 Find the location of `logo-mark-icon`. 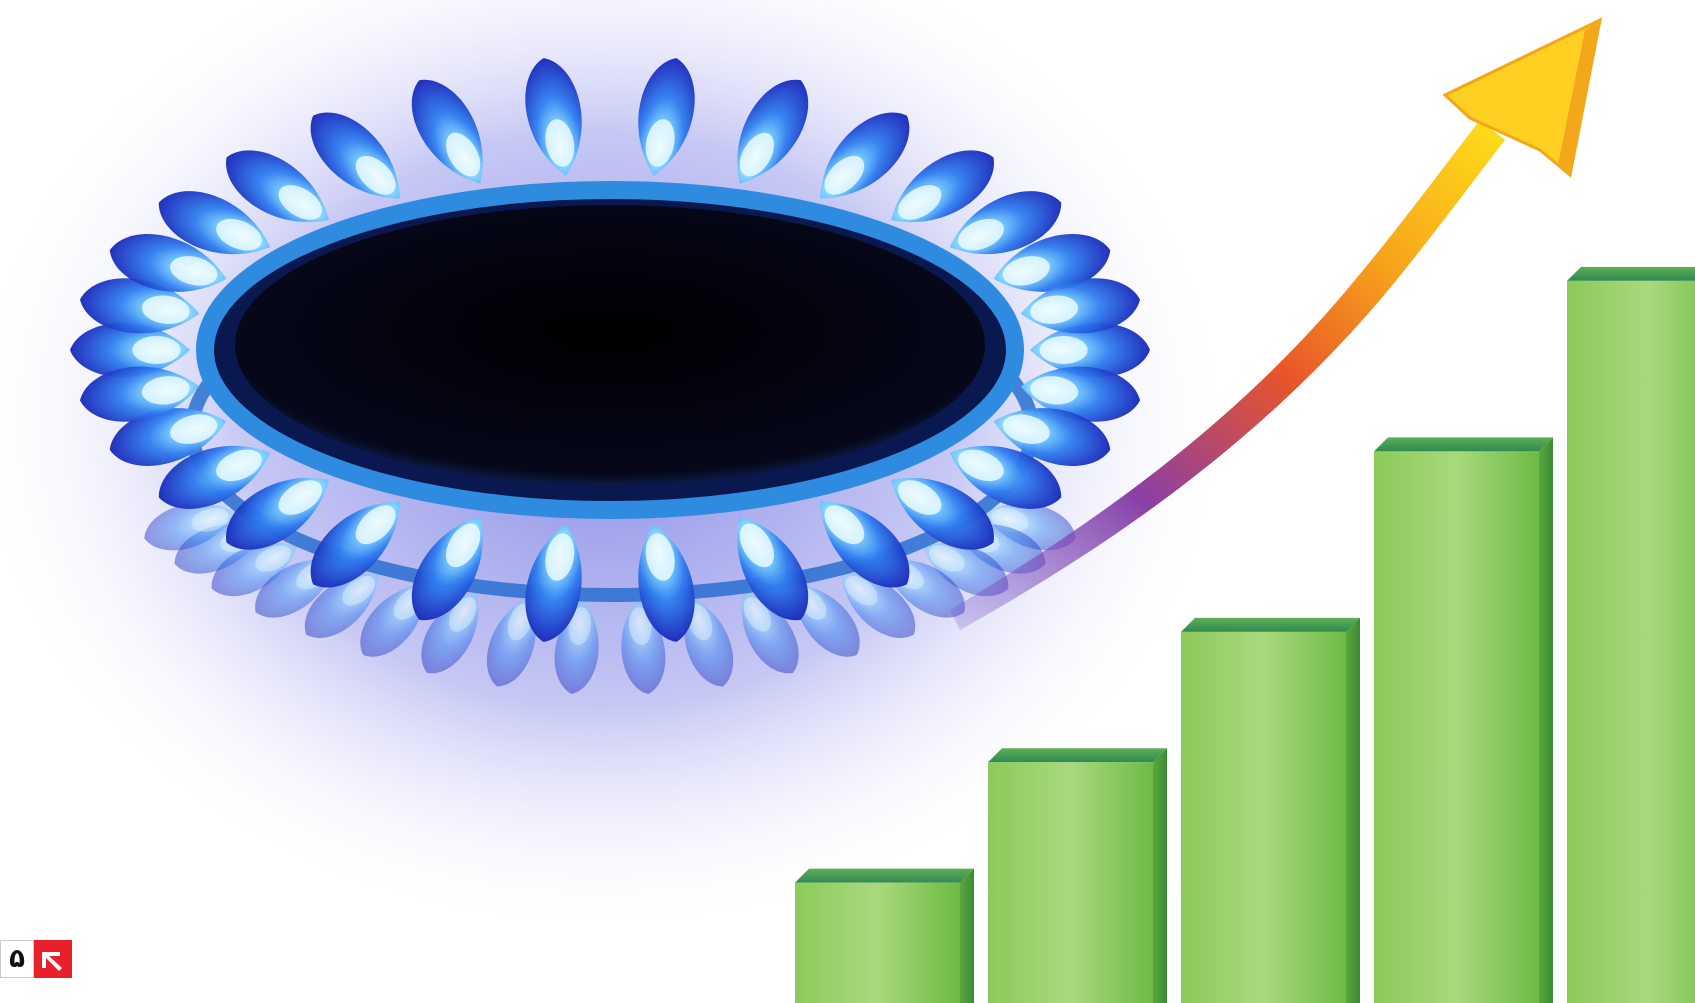

logo-mark-icon is located at coordinates (53, 959).